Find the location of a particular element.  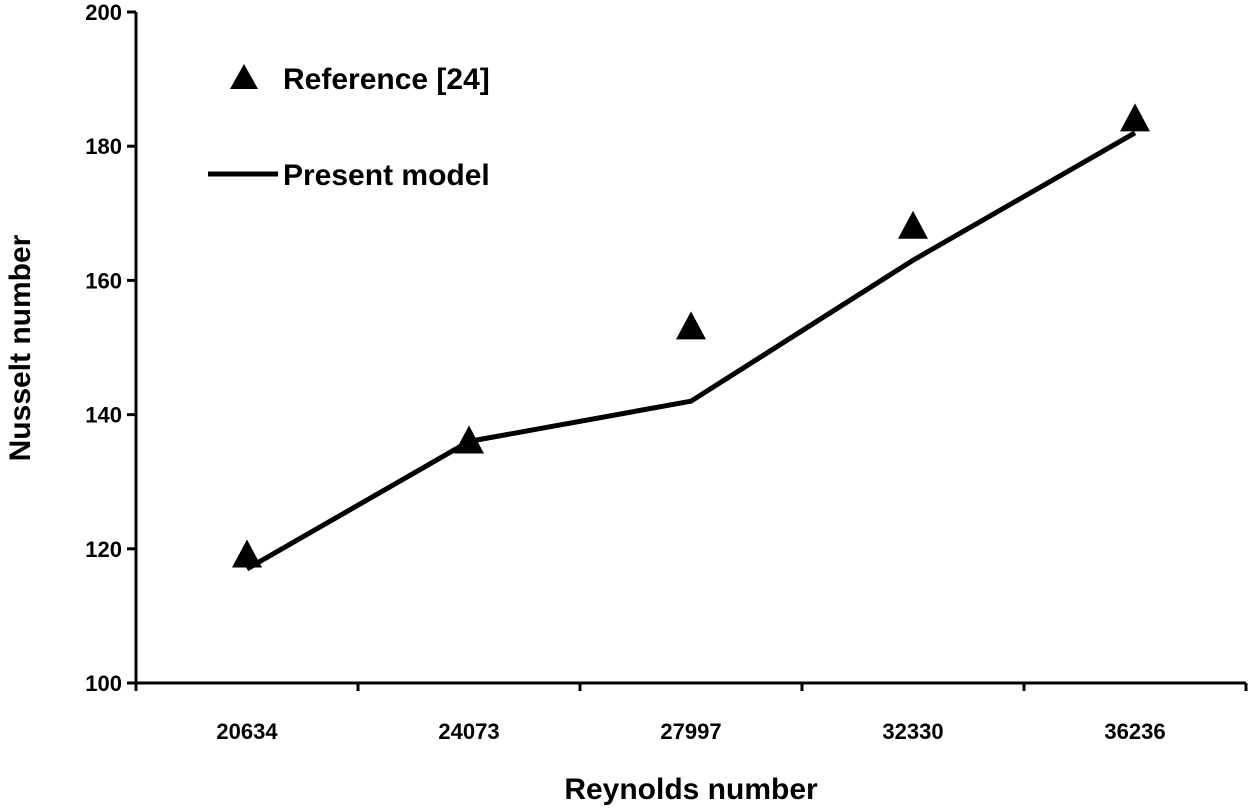

x-tick-label: 20634 is located at coordinates (247, 731).